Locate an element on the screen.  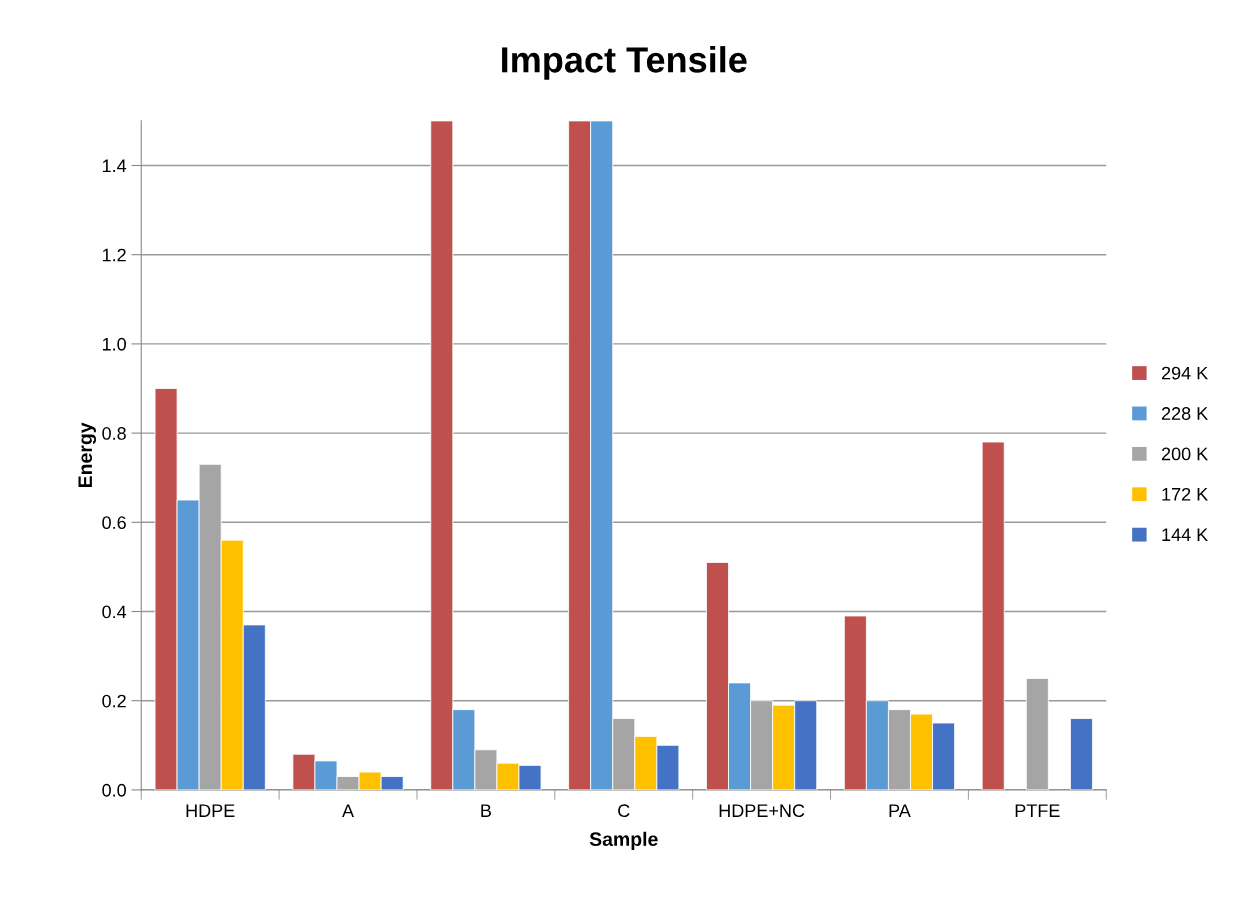
y-tick-label: 0.8 is located at coordinates (114, 433).